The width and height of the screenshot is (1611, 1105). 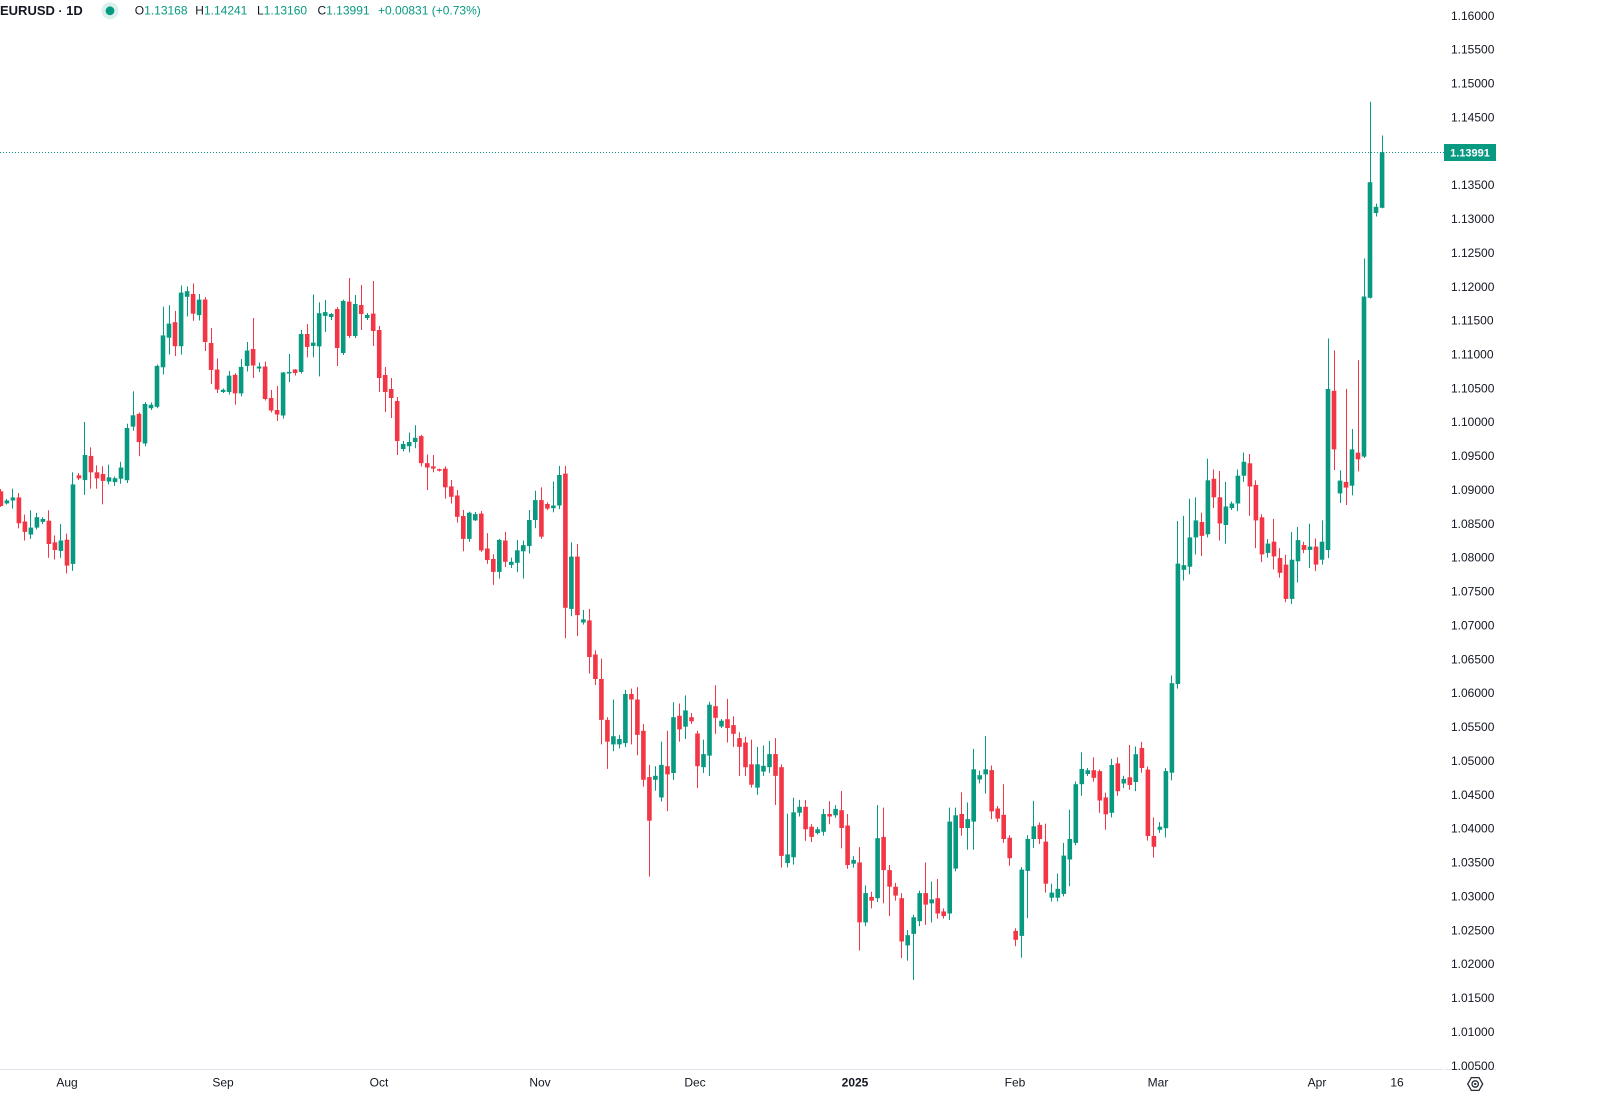 What do you see at coordinates (1473, 761) in the screenshot?
I see `svg-text: 1.05000` at bounding box center [1473, 761].